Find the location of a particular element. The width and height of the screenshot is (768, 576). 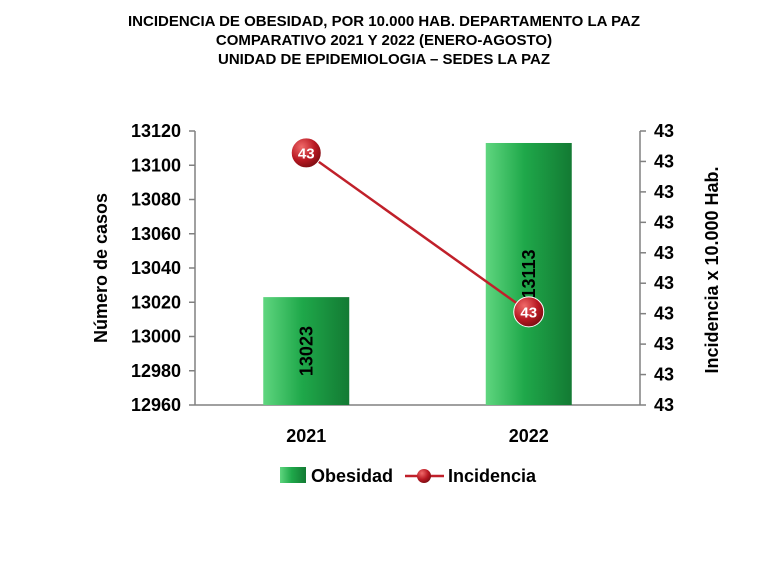

y-tick-label: 13020 is located at coordinates (156, 302).